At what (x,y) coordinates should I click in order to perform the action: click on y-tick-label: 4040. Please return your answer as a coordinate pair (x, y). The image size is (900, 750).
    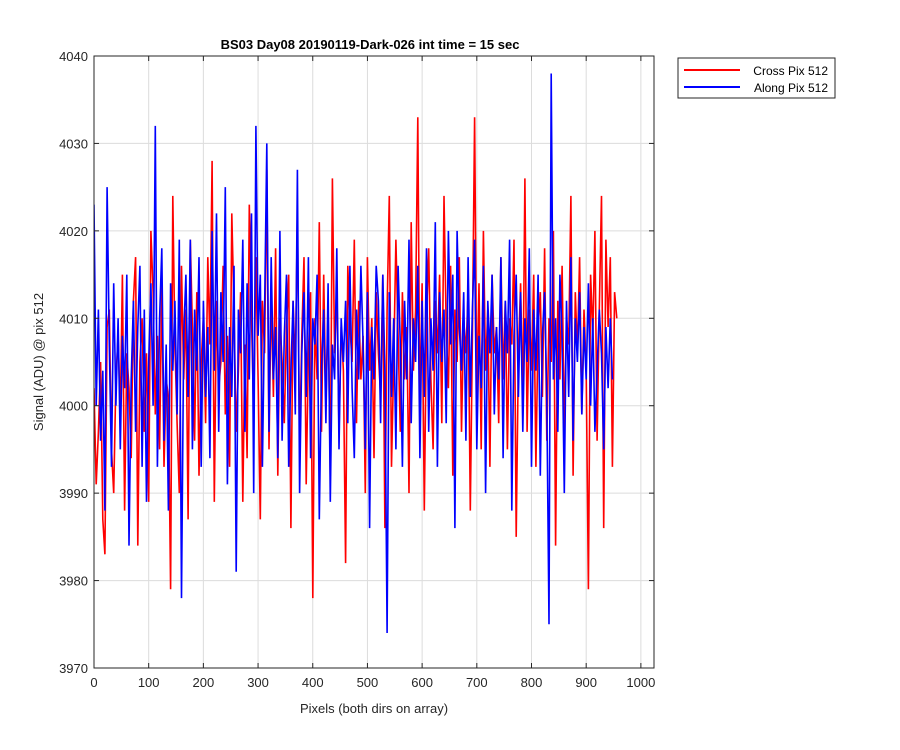
    Looking at the image, I should click on (73, 56).